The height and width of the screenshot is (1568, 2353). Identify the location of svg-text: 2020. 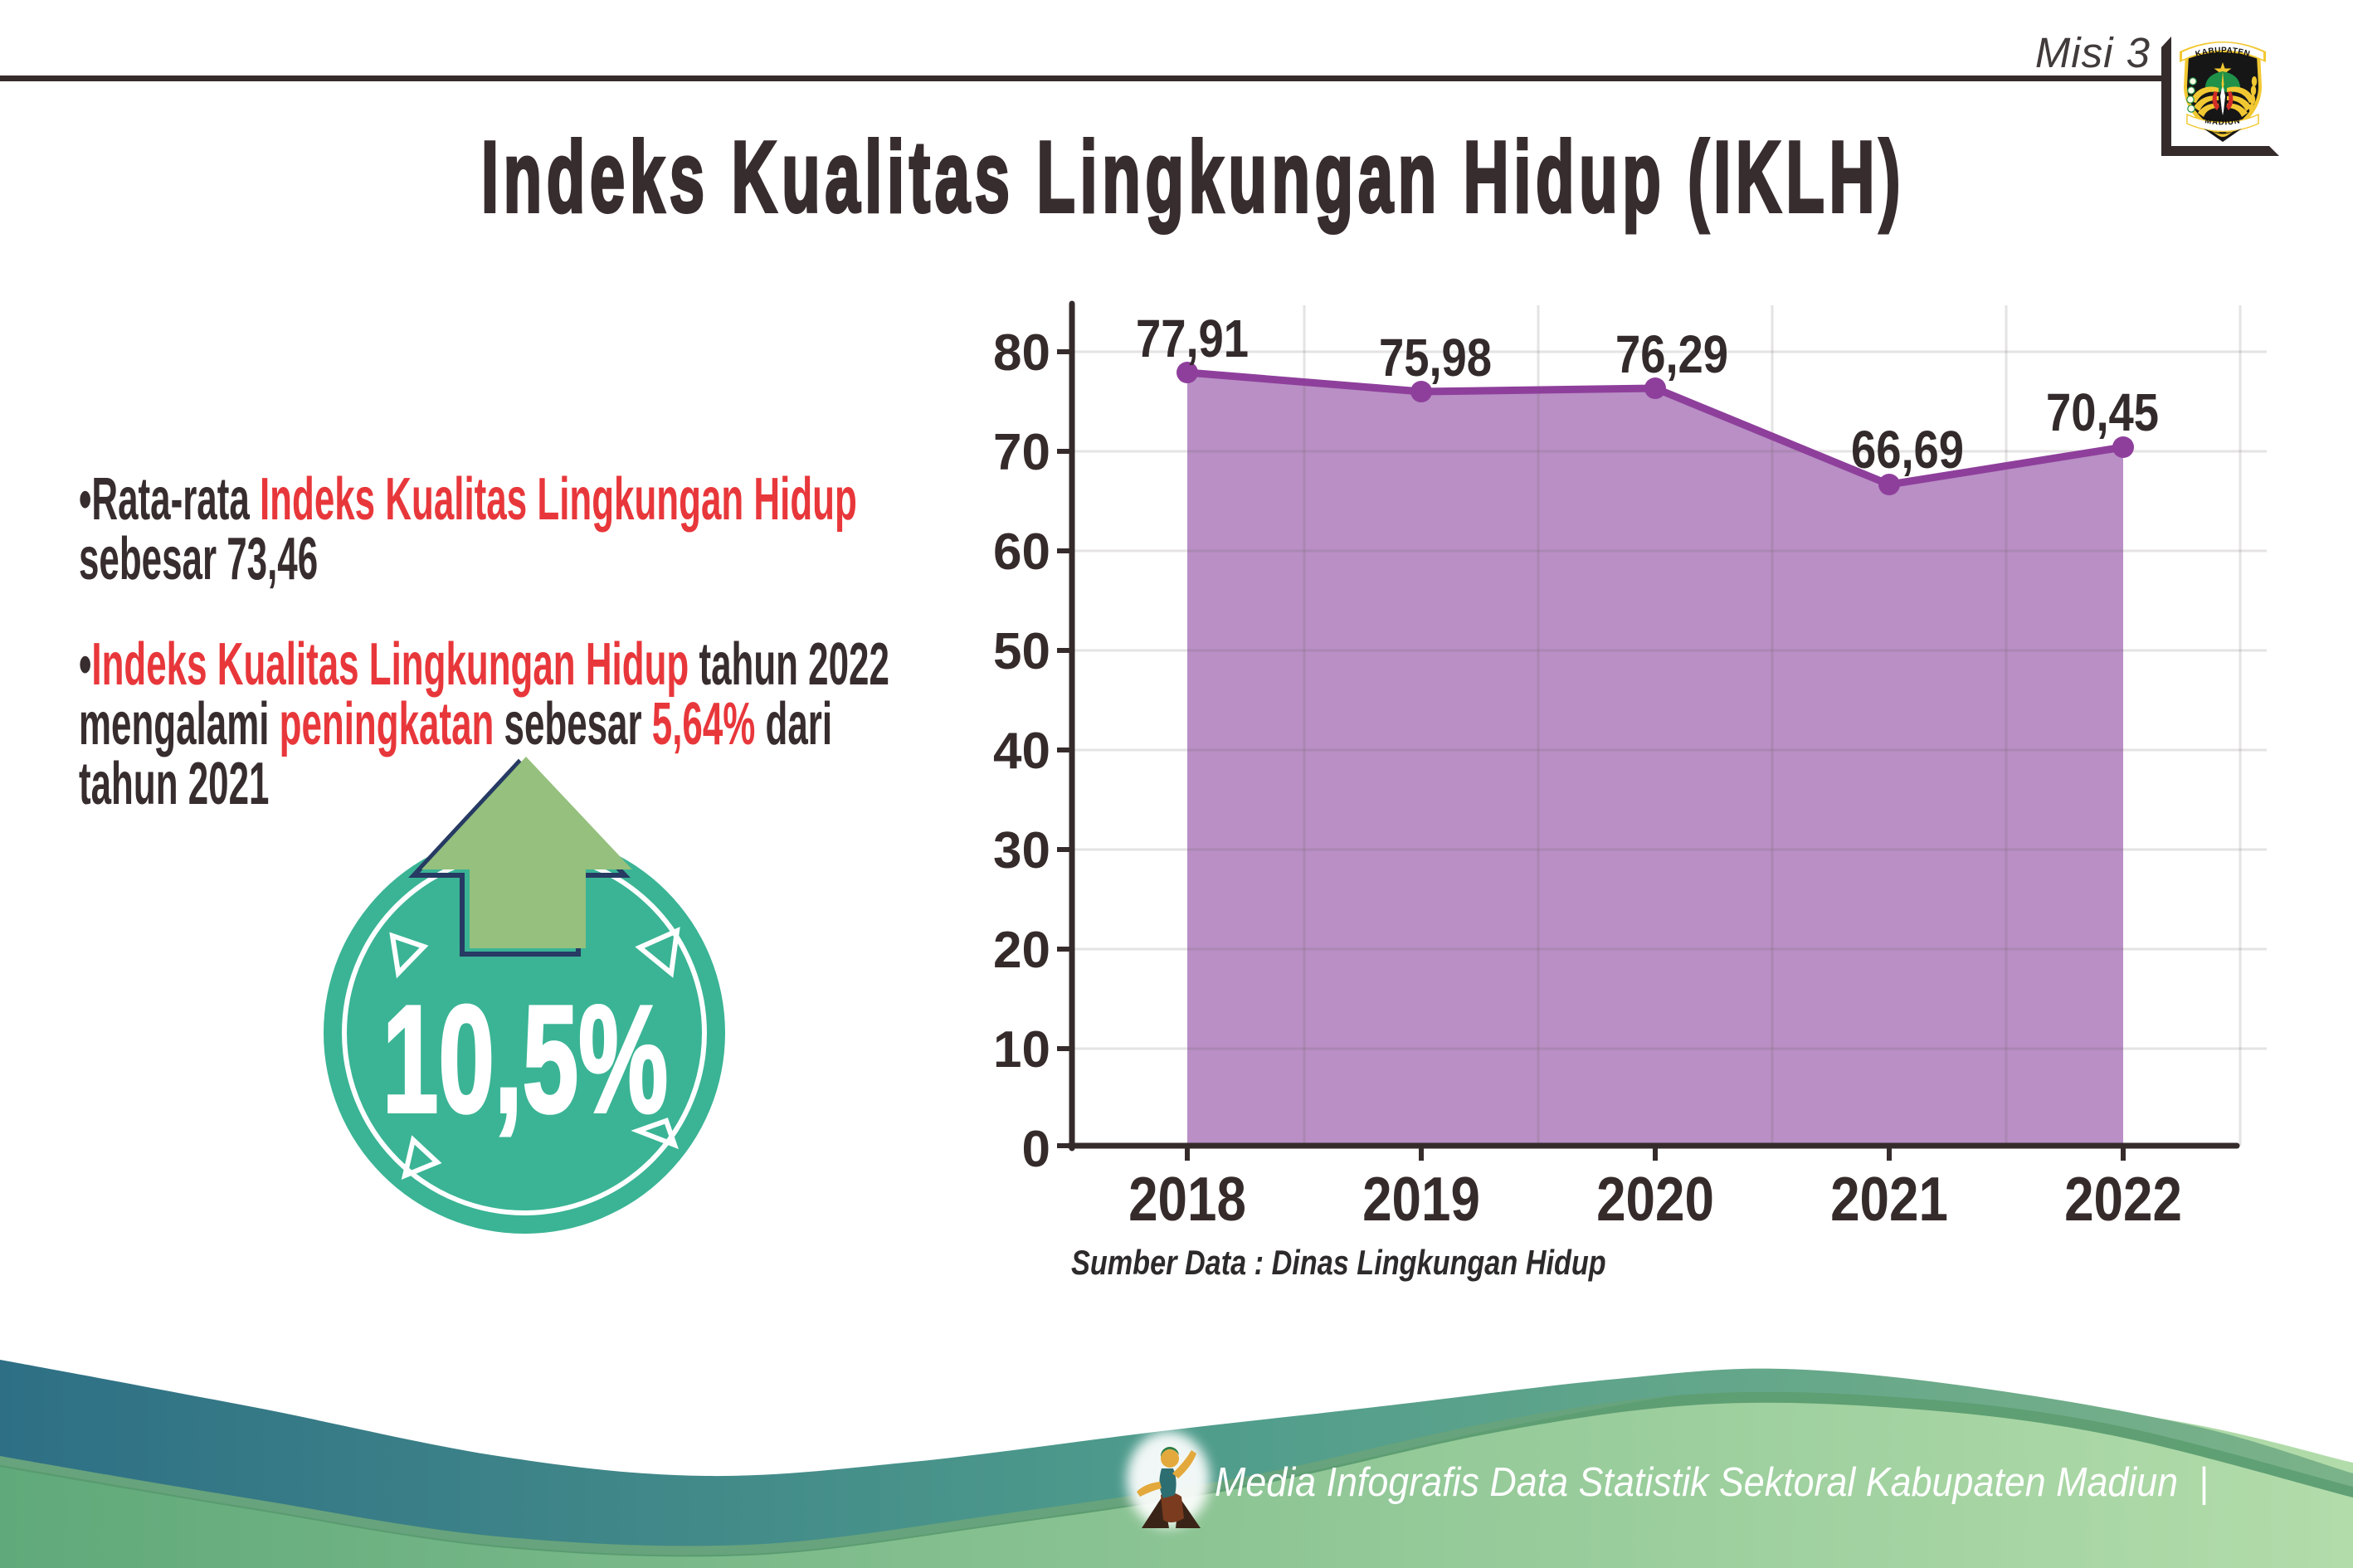
(1655, 1199).